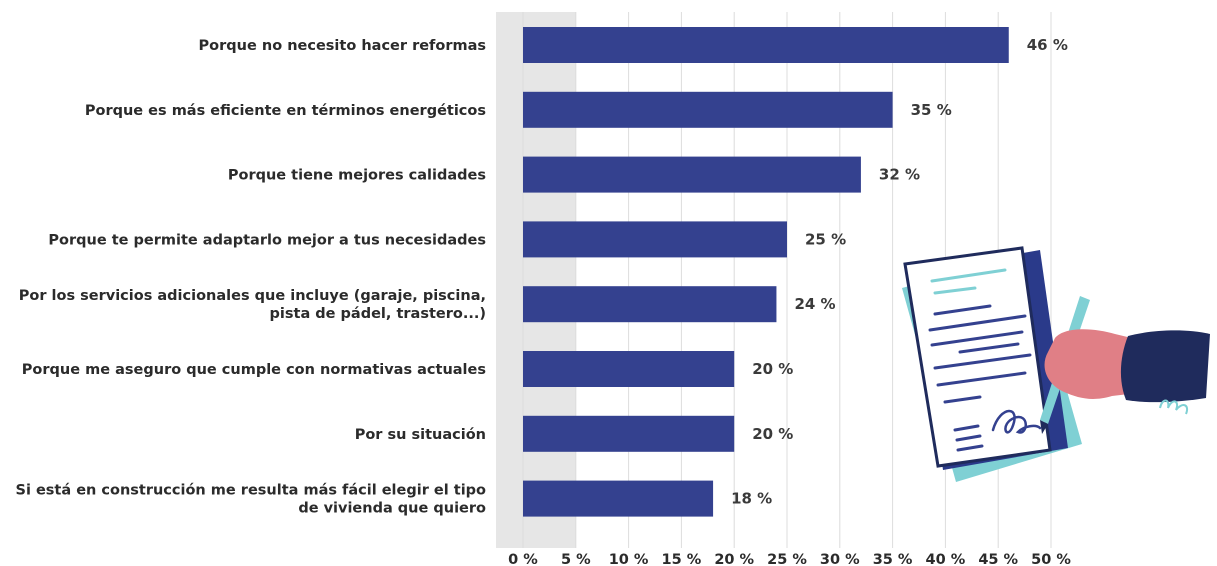 The image size is (1217, 566). I want to click on category-label-line: Porque no necesito hacer reformas, so click(342, 46).